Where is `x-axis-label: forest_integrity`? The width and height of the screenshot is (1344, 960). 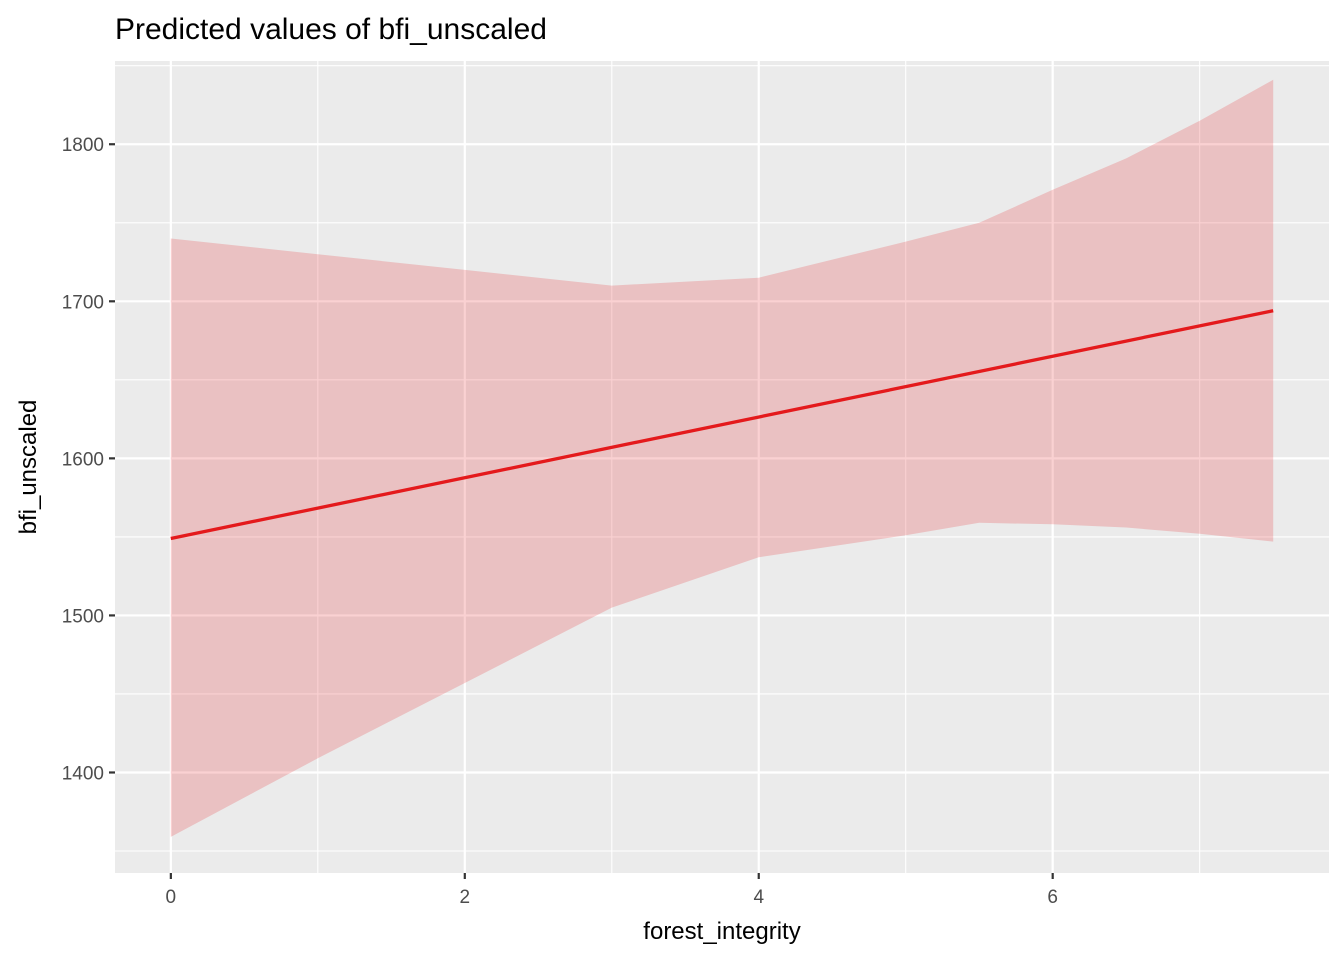
x-axis-label: forest_integrity is located at coordinates (721, 931).